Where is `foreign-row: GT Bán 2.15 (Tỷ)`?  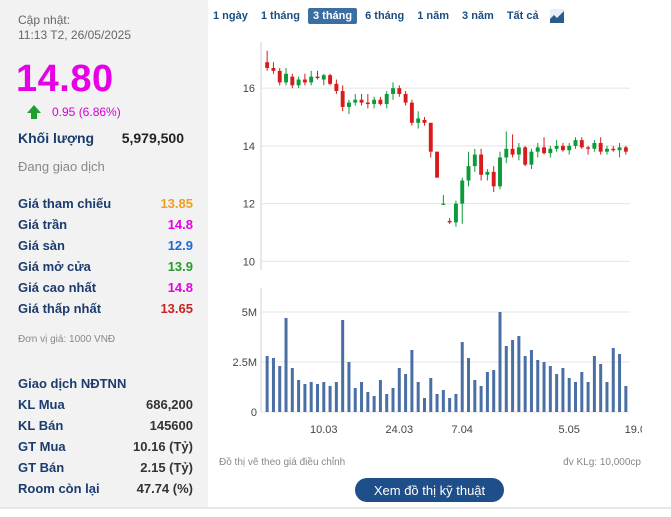 foreign-row: GT Bán 2.15 (Tỷ) is located at coordinates (105, 467).